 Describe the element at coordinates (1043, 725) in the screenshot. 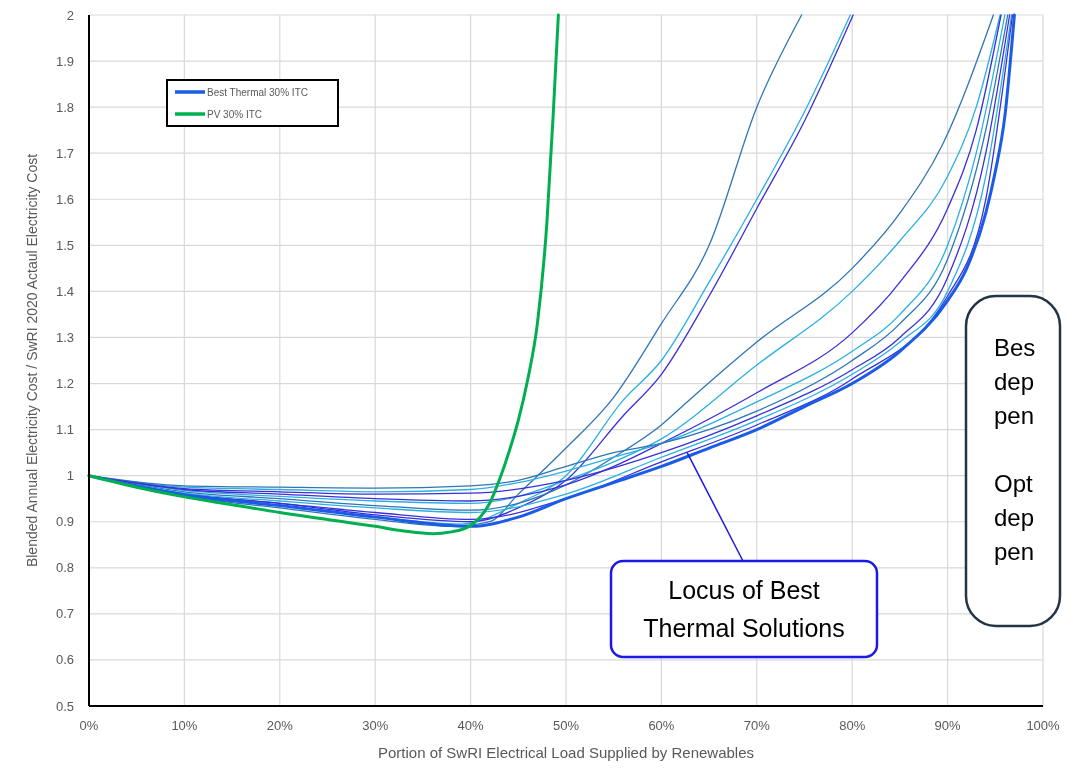

I see `x-tick-label: 100%` at that location.